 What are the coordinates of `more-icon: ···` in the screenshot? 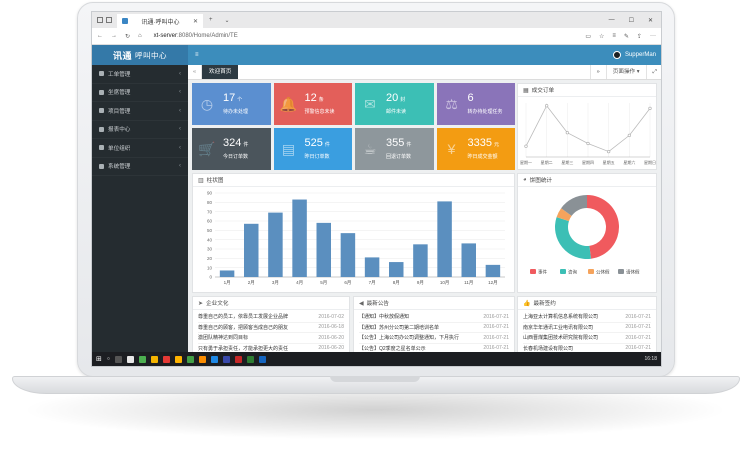 It's located at (653, 36).